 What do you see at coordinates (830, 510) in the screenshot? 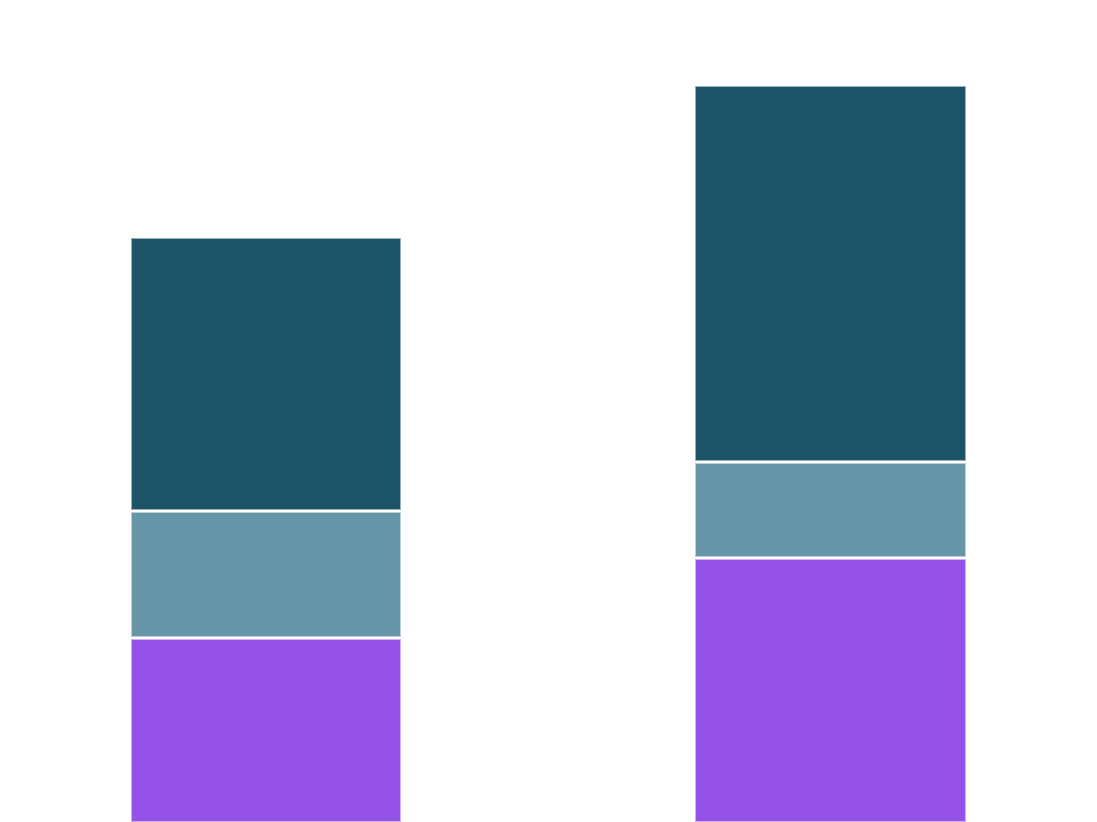
I see `bar-2-segment-steel-blue-middle` at bounding box center [830, 510].